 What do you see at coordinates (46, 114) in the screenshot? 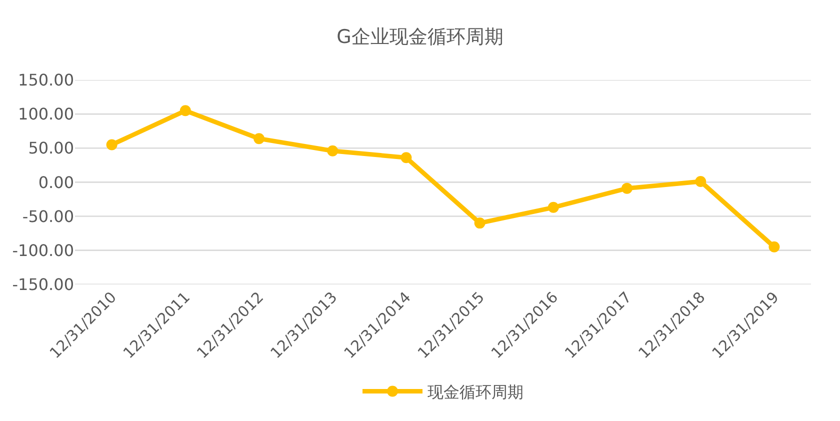
I see `y-tick-label: 100.00` at bounding box center [46, 114].